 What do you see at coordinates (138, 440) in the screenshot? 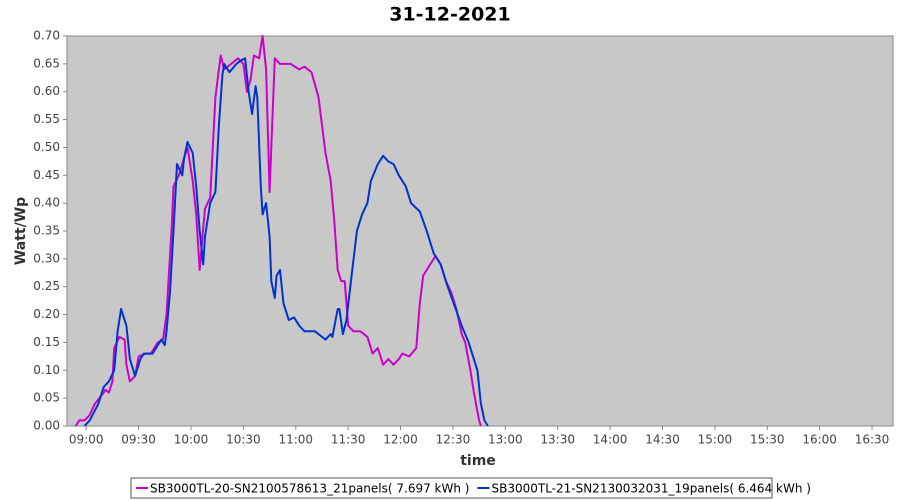
I see `x-tick-label: 09:30` at bounding box center [138, 440].